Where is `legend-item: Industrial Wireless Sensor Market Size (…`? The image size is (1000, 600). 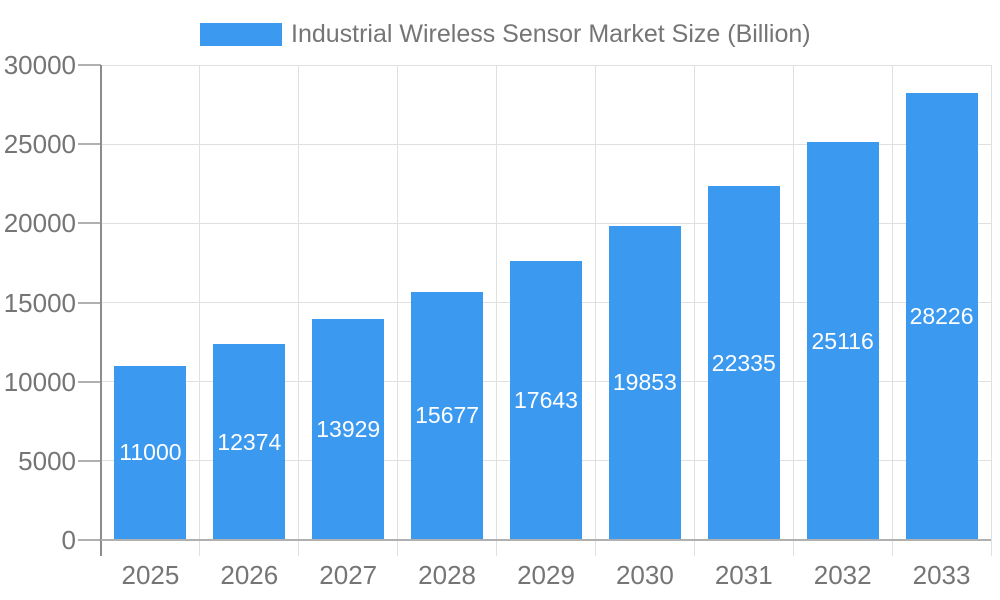 legend-item: Industrial Wireless Sensor Market Size (… is located at coordinates (505, 34).